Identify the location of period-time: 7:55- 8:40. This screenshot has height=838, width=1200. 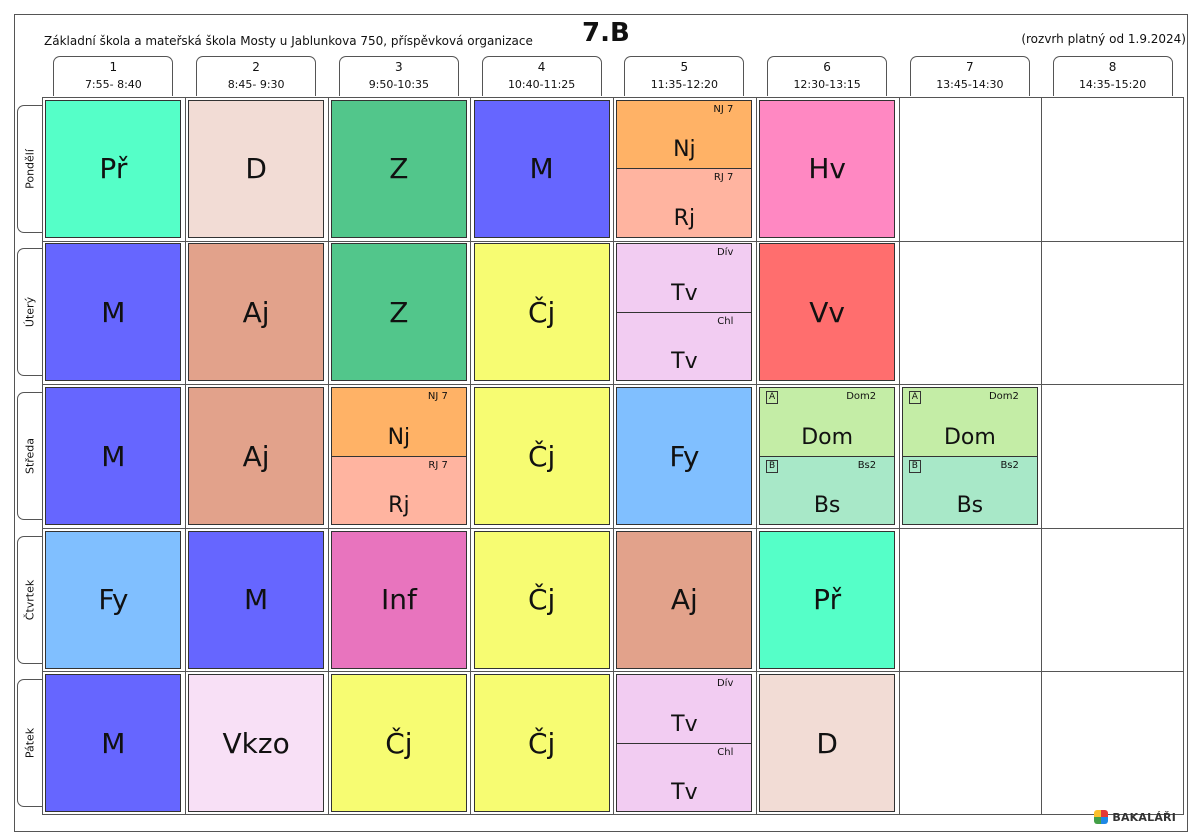
(113, 84).